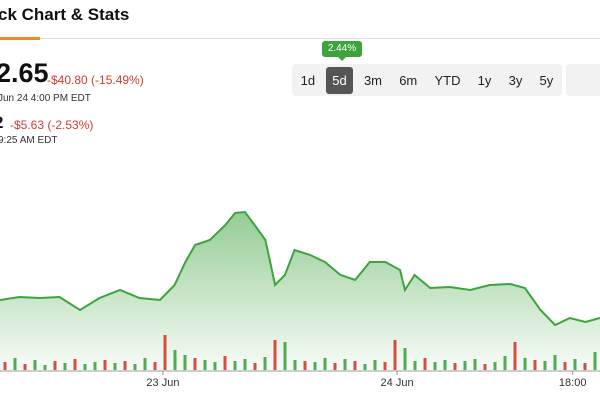 The width and height of the screenshot is (600, 400). I want to click on x-tick-label: 23 Jun, so click(162, 383).